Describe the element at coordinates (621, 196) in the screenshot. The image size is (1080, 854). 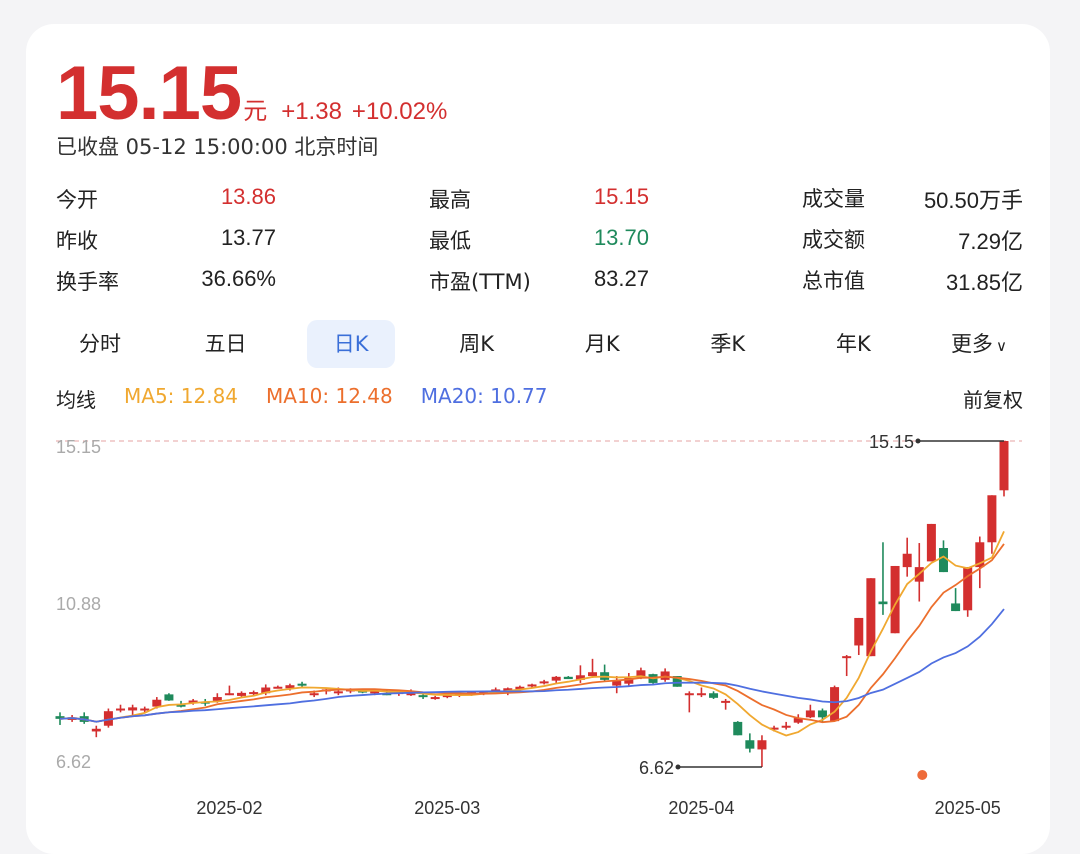
I see `stat-value: 15.15` at that location.